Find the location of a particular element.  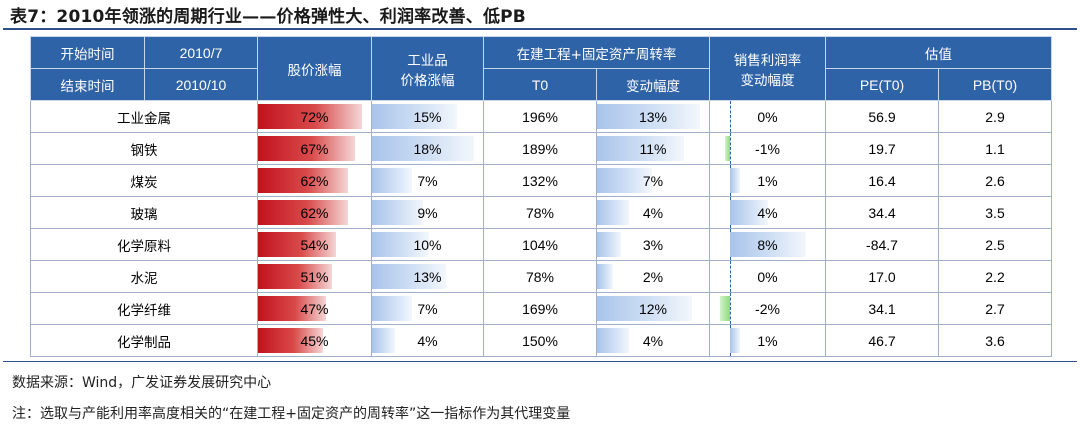

turnover-t0-cell: 150% is located at coordinates (540, 340).